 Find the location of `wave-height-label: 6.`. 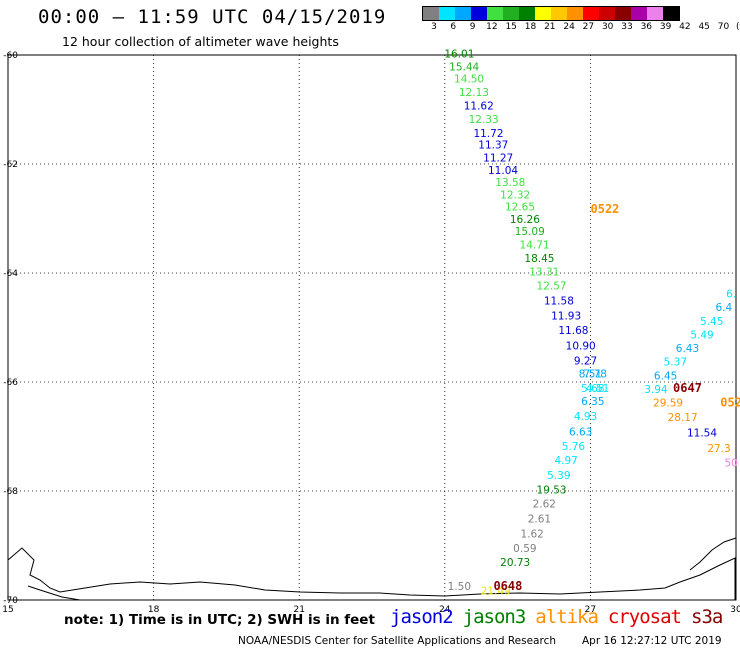

wave-height-label: 6. is located at coordinates (731, 295).